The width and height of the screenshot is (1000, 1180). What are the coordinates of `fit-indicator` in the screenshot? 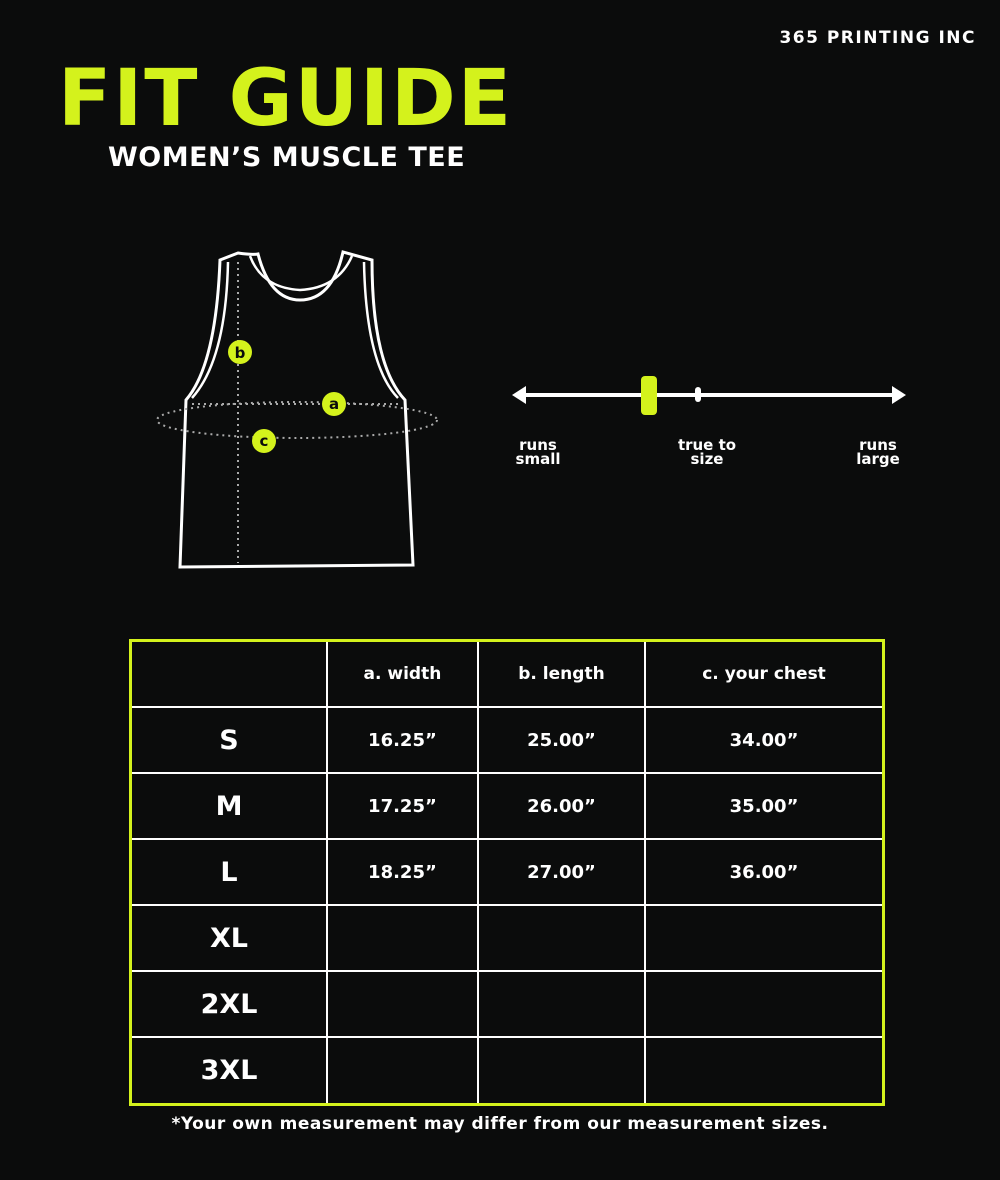 It's located at (649, 395).